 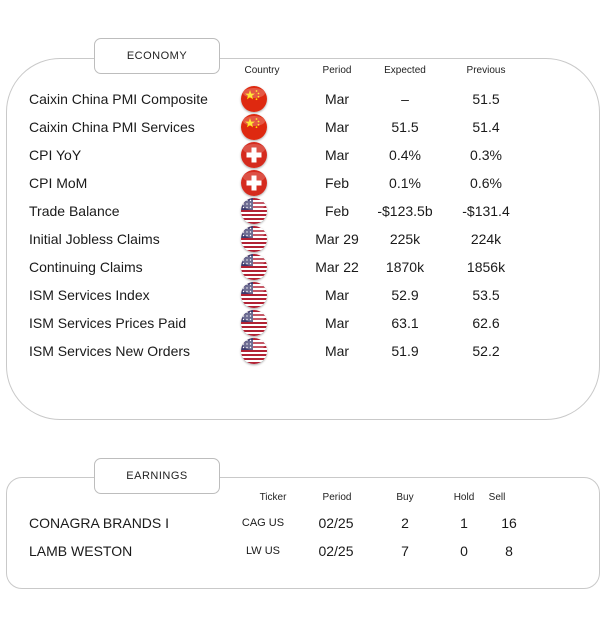 What do you see at coordinates (486, 155) in the screenshot?
I see `indicator-previous: 0.3%` at bounding box center [486, 155].